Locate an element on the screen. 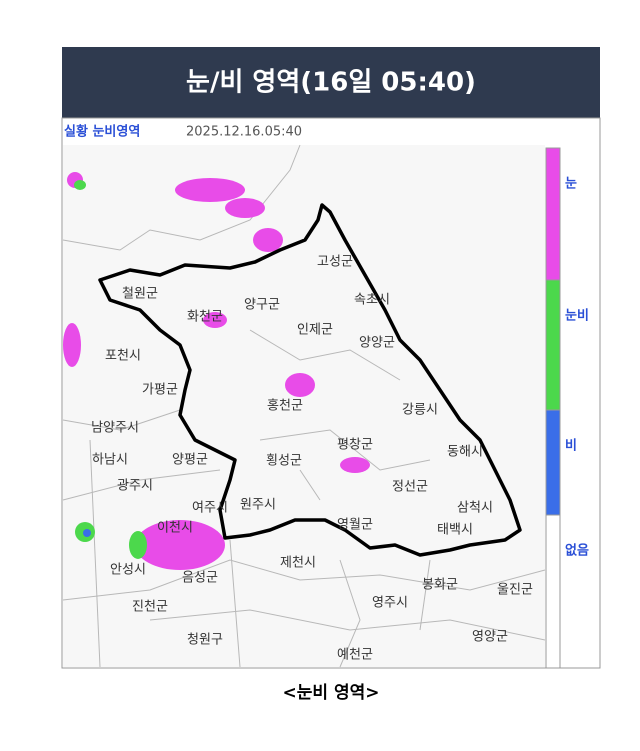 Image resolution: width=640 pixels, height=751 pixels. source-label: 실황 눈비영역 is located at coordinates (102, 132).